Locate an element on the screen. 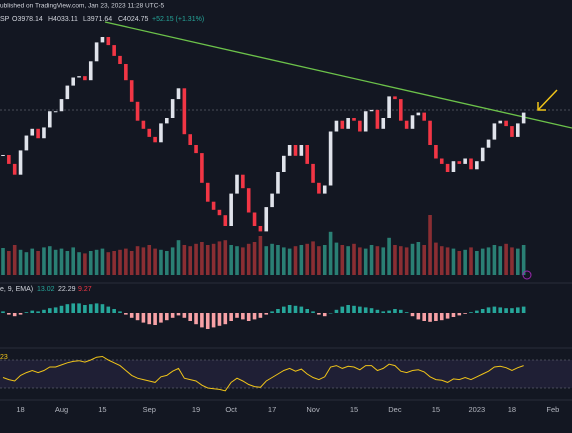  rsi-label: 23 is located at coordinates (4, 357).